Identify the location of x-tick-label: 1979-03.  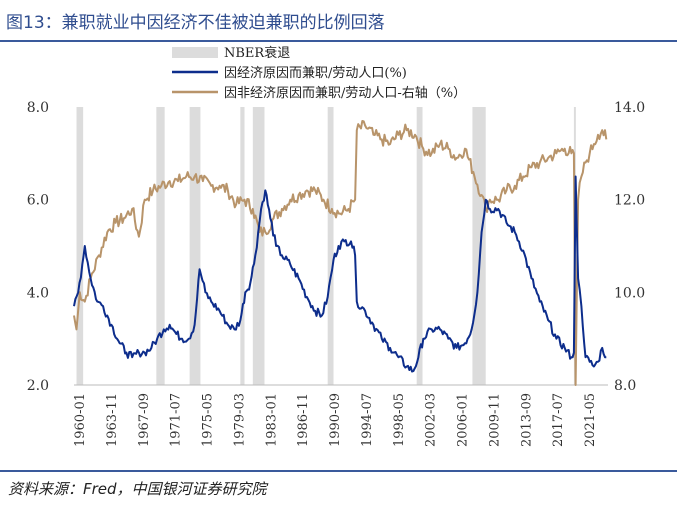
(239, 420).